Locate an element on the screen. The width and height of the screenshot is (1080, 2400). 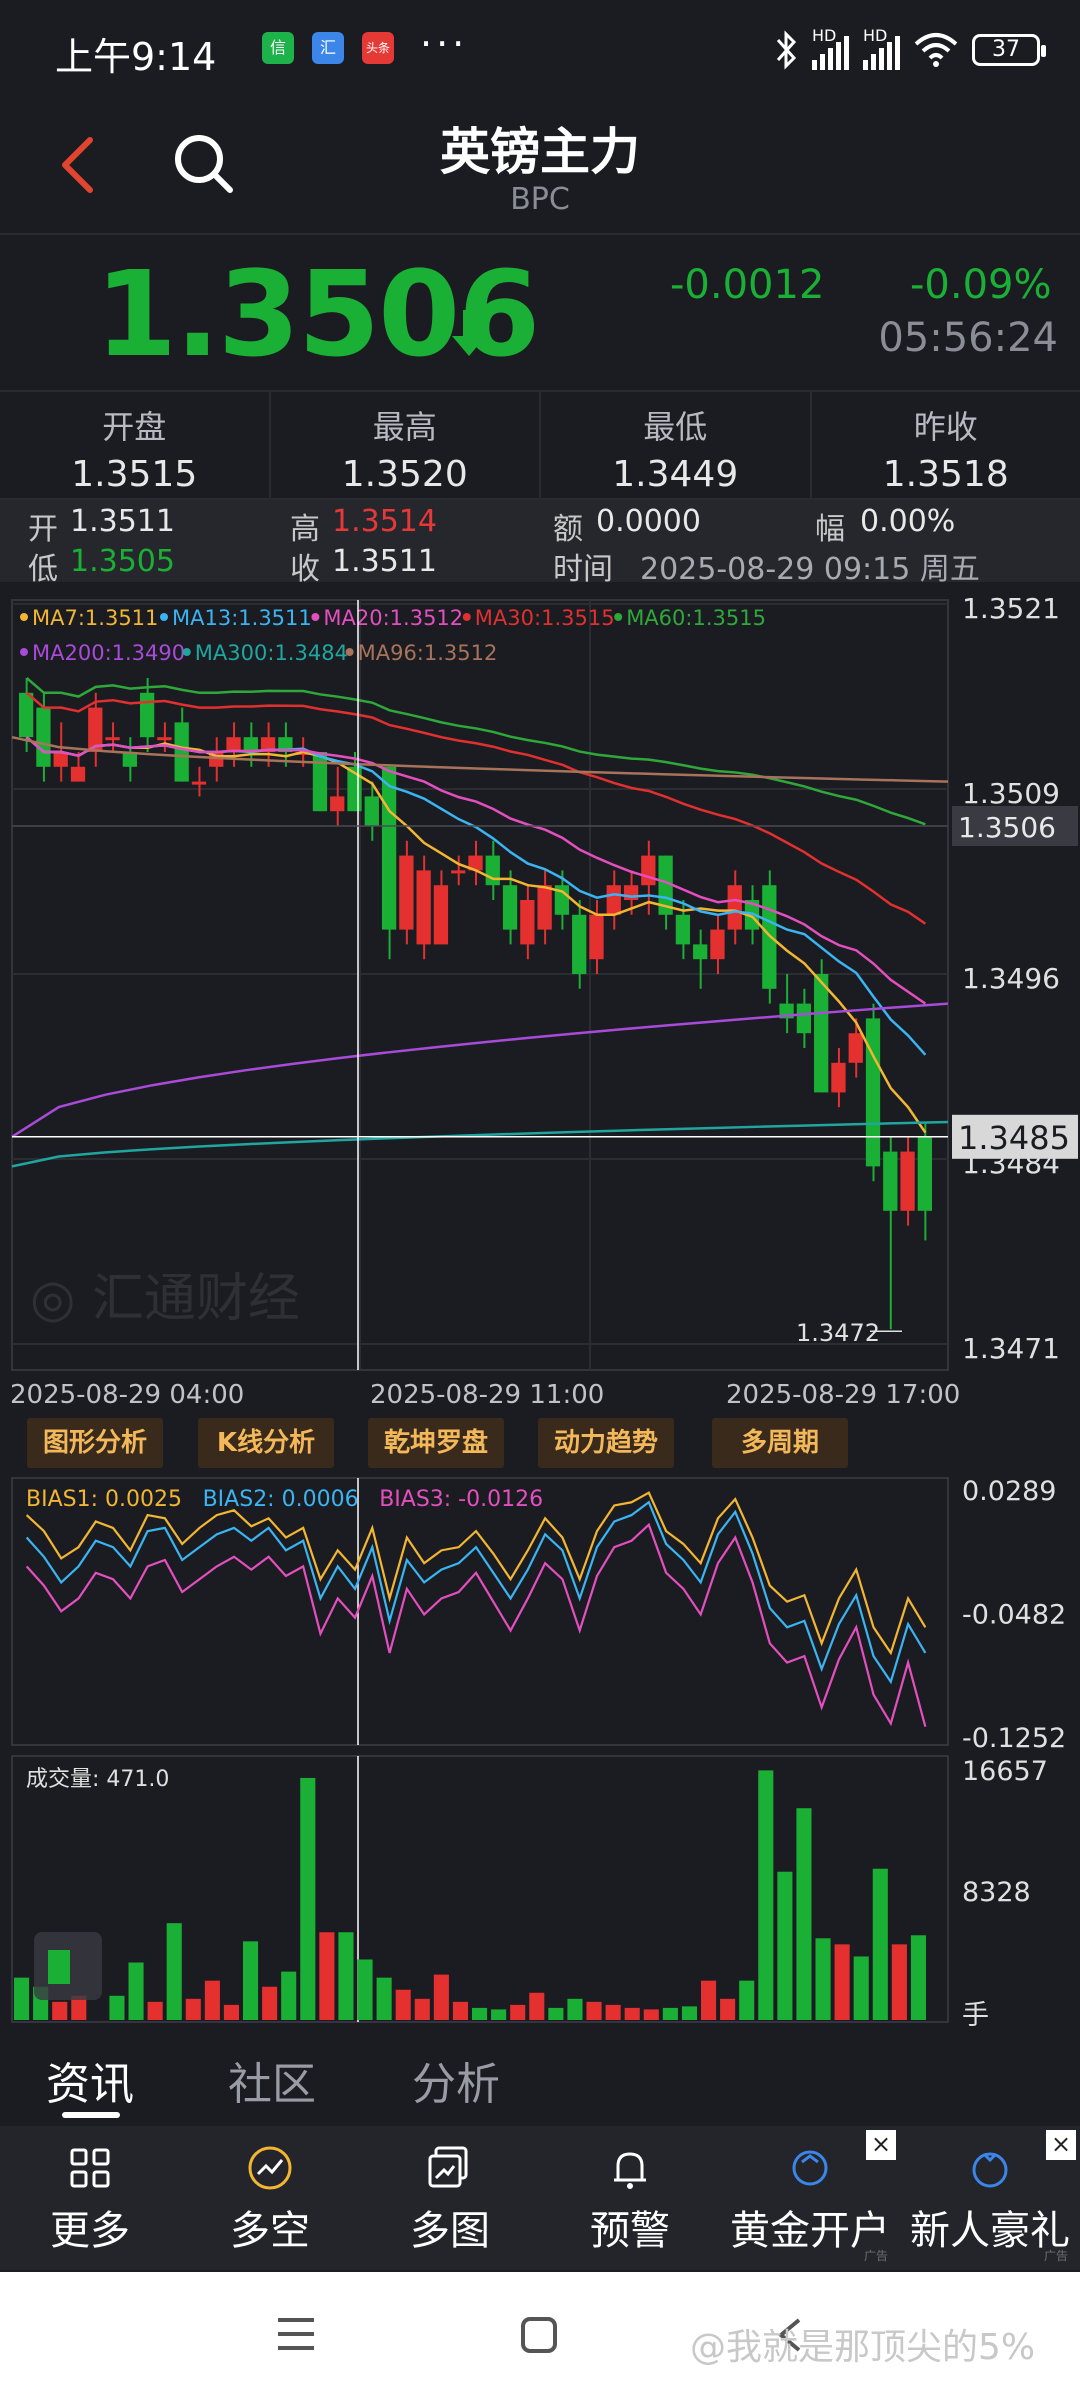
ohlc-high-label: 最高 is located at coordinates (404, 427).